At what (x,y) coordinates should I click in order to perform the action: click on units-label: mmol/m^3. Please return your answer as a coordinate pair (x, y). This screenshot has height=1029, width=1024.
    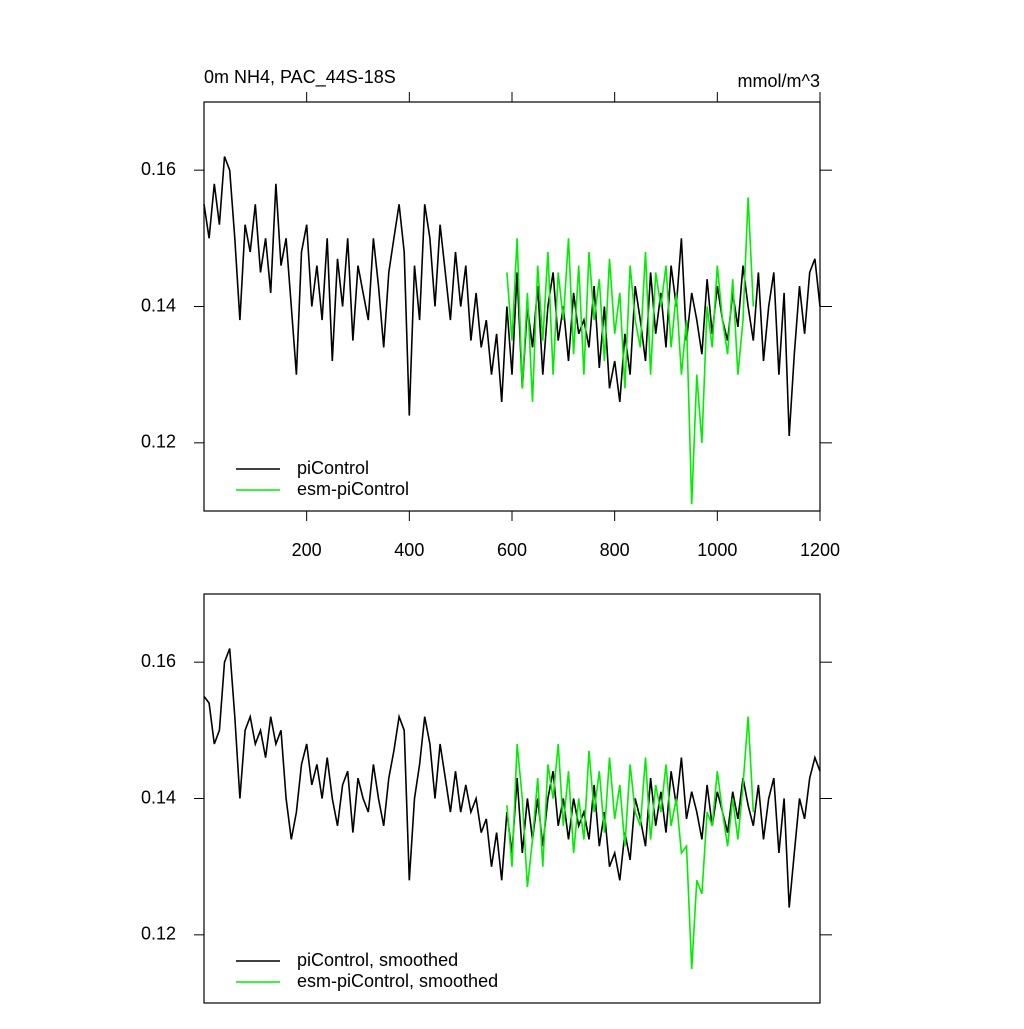
    Looking at the image, I should click on (779, 81).